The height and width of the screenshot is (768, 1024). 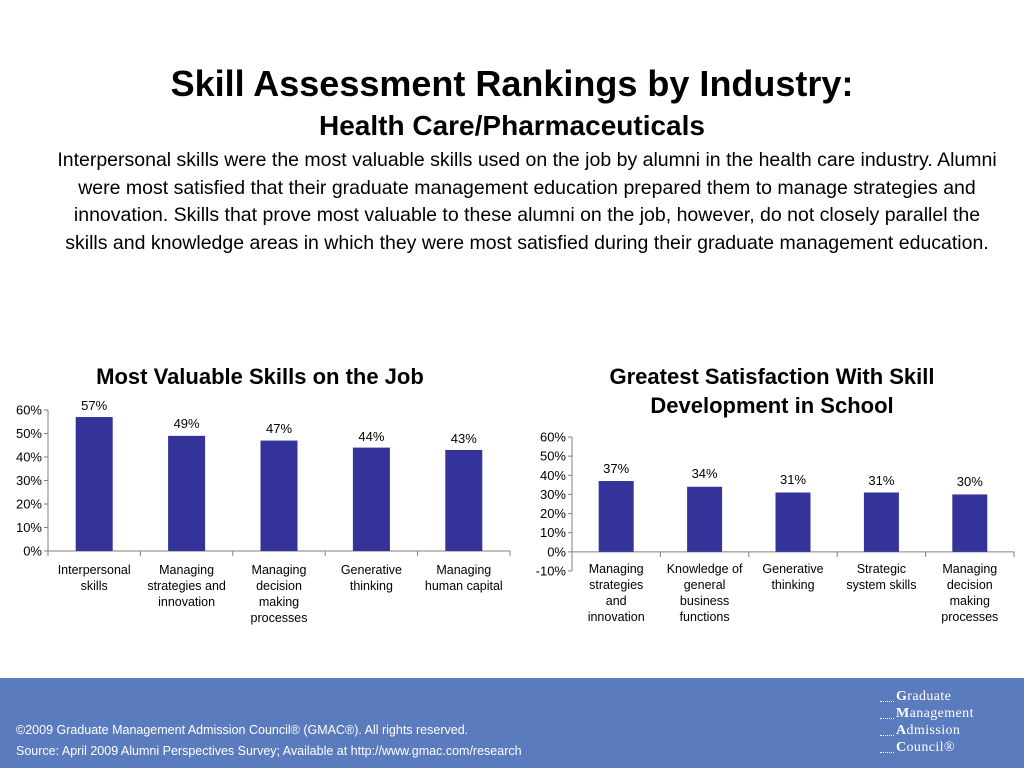 What do you see at coordinates (94, 570) in the screenshot?
I see `category-label: Interpersonal` at bounding box center [94, 570].